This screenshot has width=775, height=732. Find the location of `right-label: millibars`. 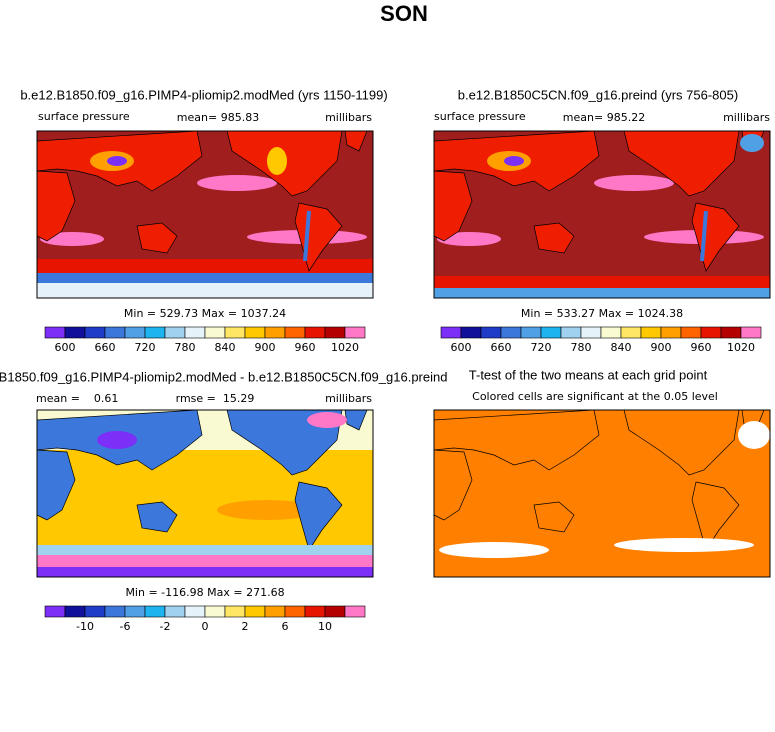

right-label: millibars is located at coordinates (746, 117).